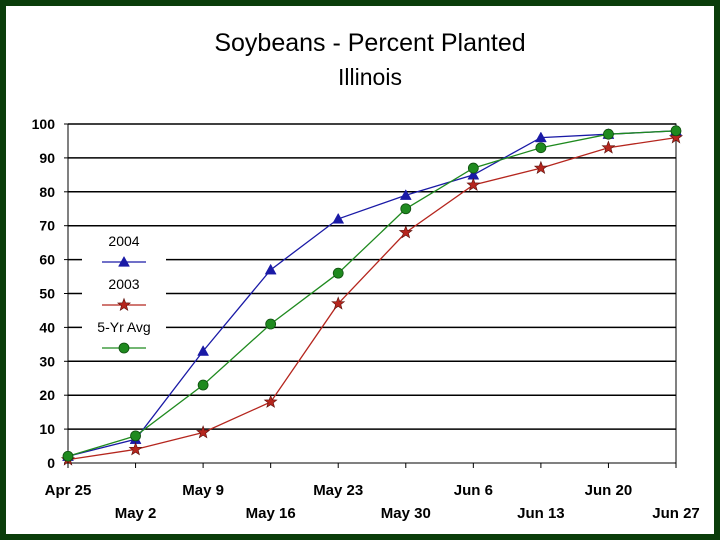  Describe the element at coordinates (370, 77) in the screenshot. I see `chart-subtitle: Illinois` at that location.